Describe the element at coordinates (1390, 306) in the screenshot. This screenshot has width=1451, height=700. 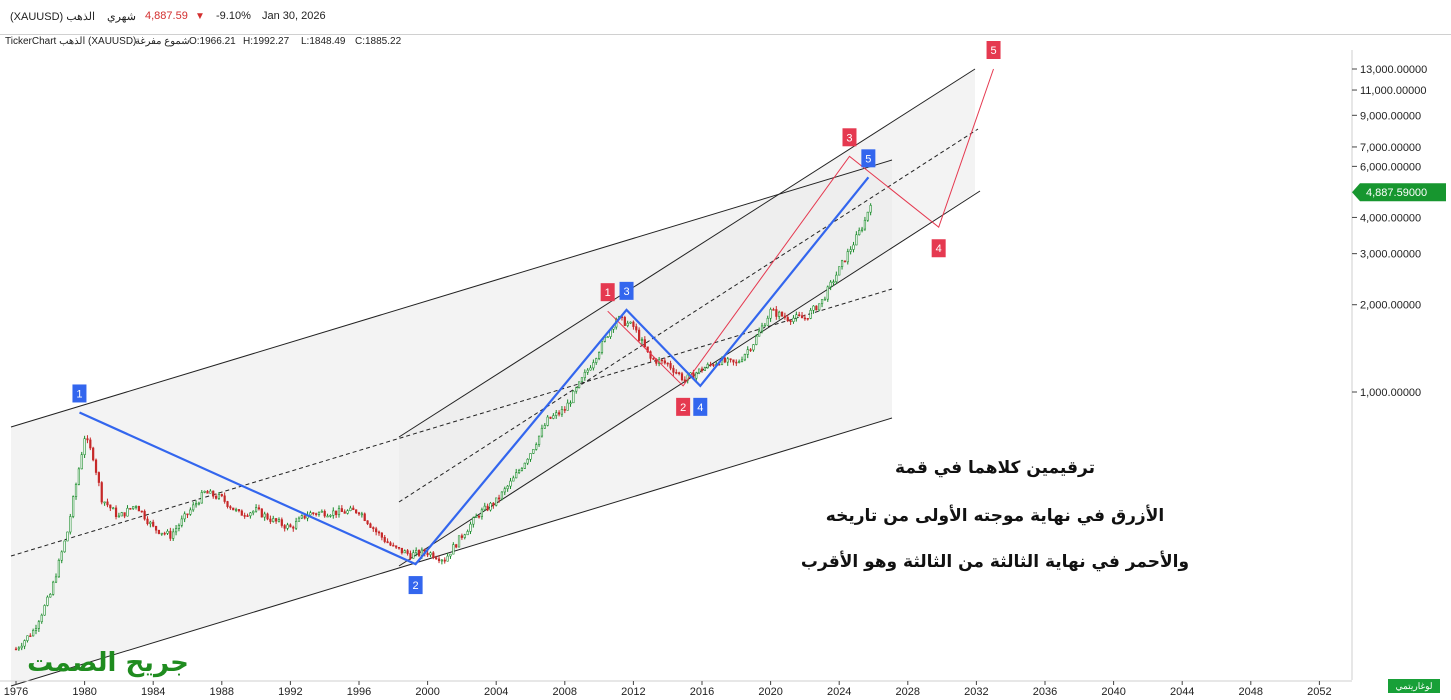
I see `price-tick-label: 2,000.00000` at that location.